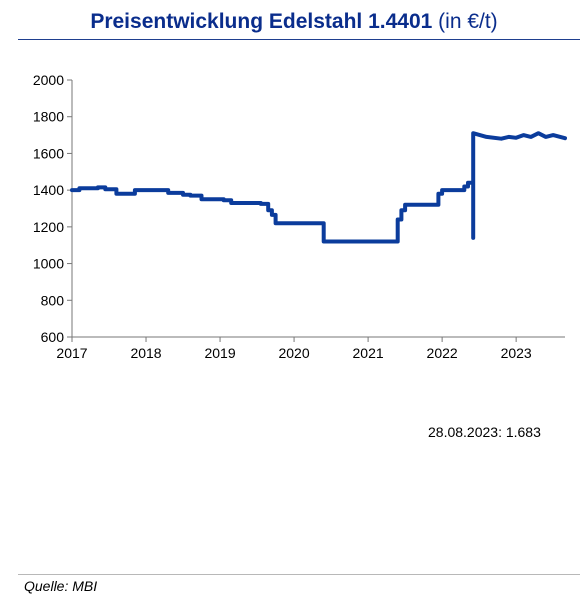 This screenshot has width=588, height=600. Describe the element at coordinates (516, 353) in the screenshot. I see `x-tick-label: 2023` at that location.